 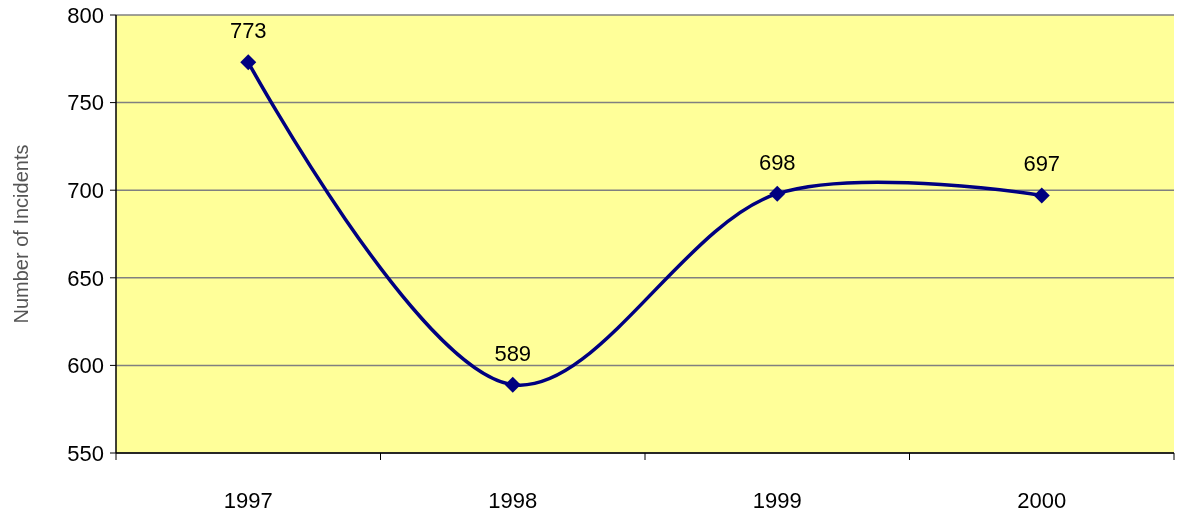 I want to click on x-tick-label: 1999, so click(x=777, y=500).